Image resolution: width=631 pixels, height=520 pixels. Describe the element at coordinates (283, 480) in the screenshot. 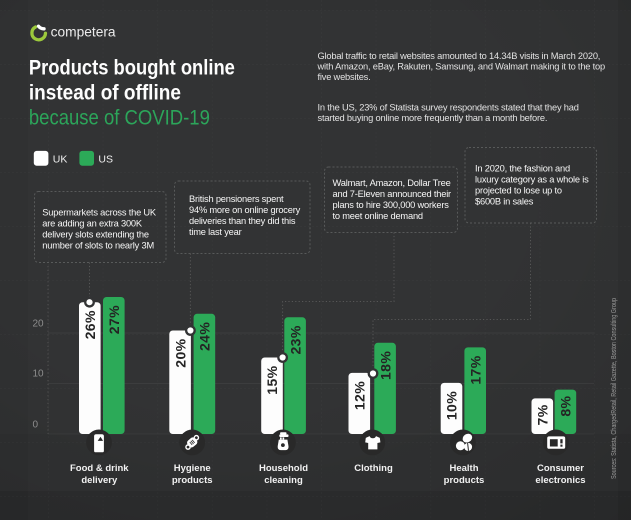

I see `svg-text: cleaning` at that location.